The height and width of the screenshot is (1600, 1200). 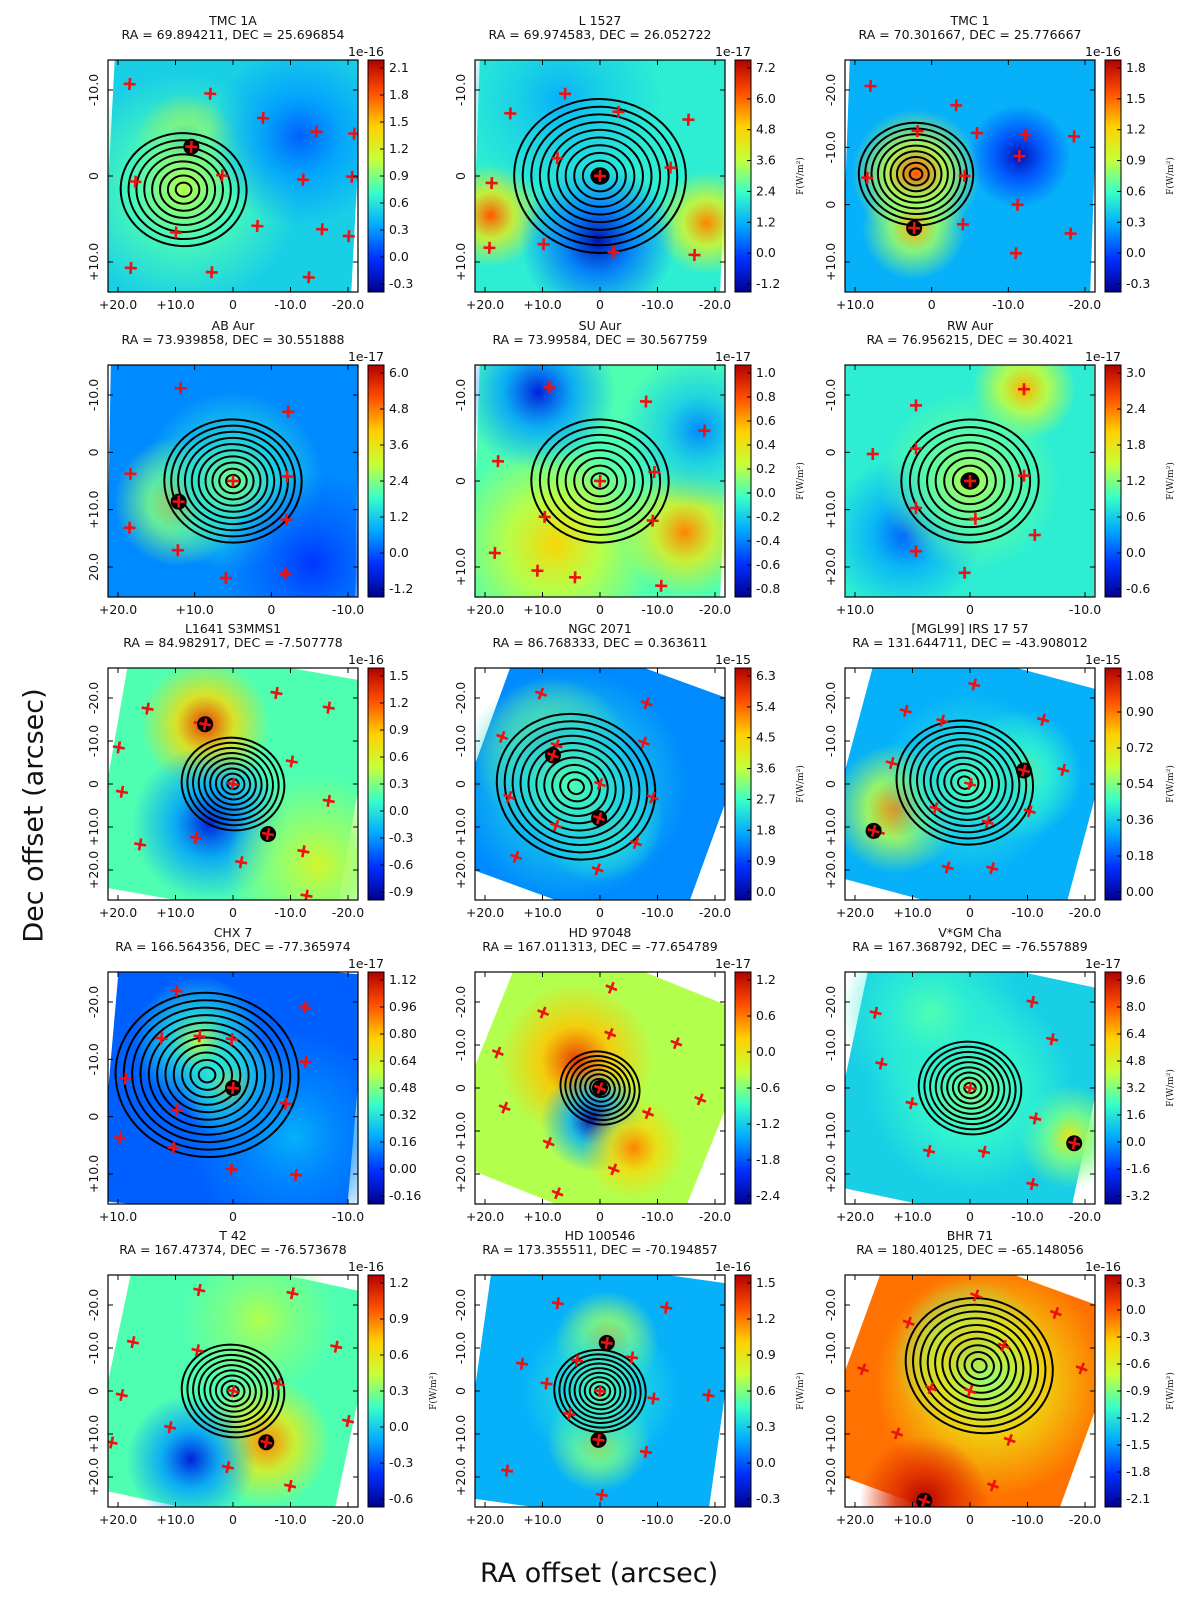 What do you see at coordinates (1136, 67) in the screenshot?
I see `colorbar-tick-label: 1.8` at bounding box center [1136, 67].